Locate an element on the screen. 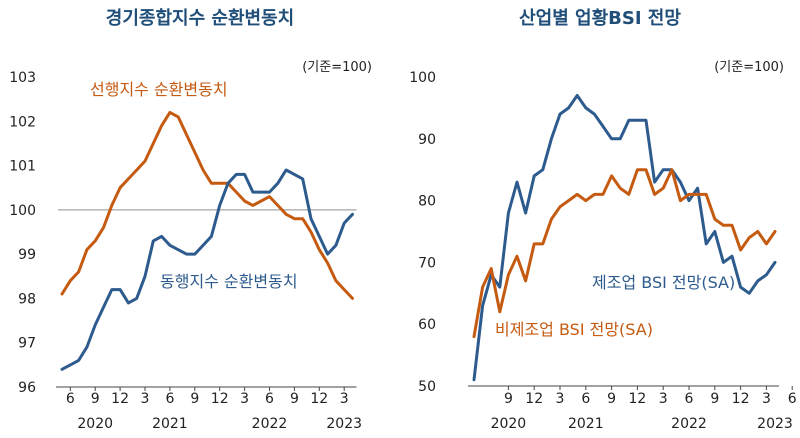 Image resolution: width=800 pixels, height=438 pixels. series-label: 비제조업 BSI 전망(SA) is located at coordinates (574, 329).